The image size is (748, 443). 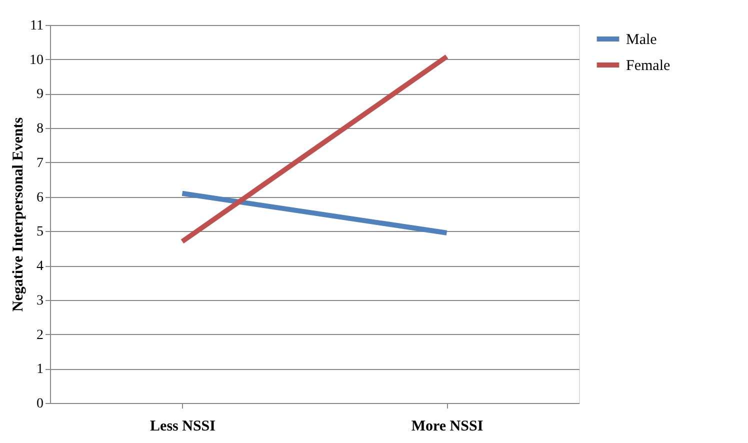 I want to click on y-tick-label: 4, so click(x=40, y=266).